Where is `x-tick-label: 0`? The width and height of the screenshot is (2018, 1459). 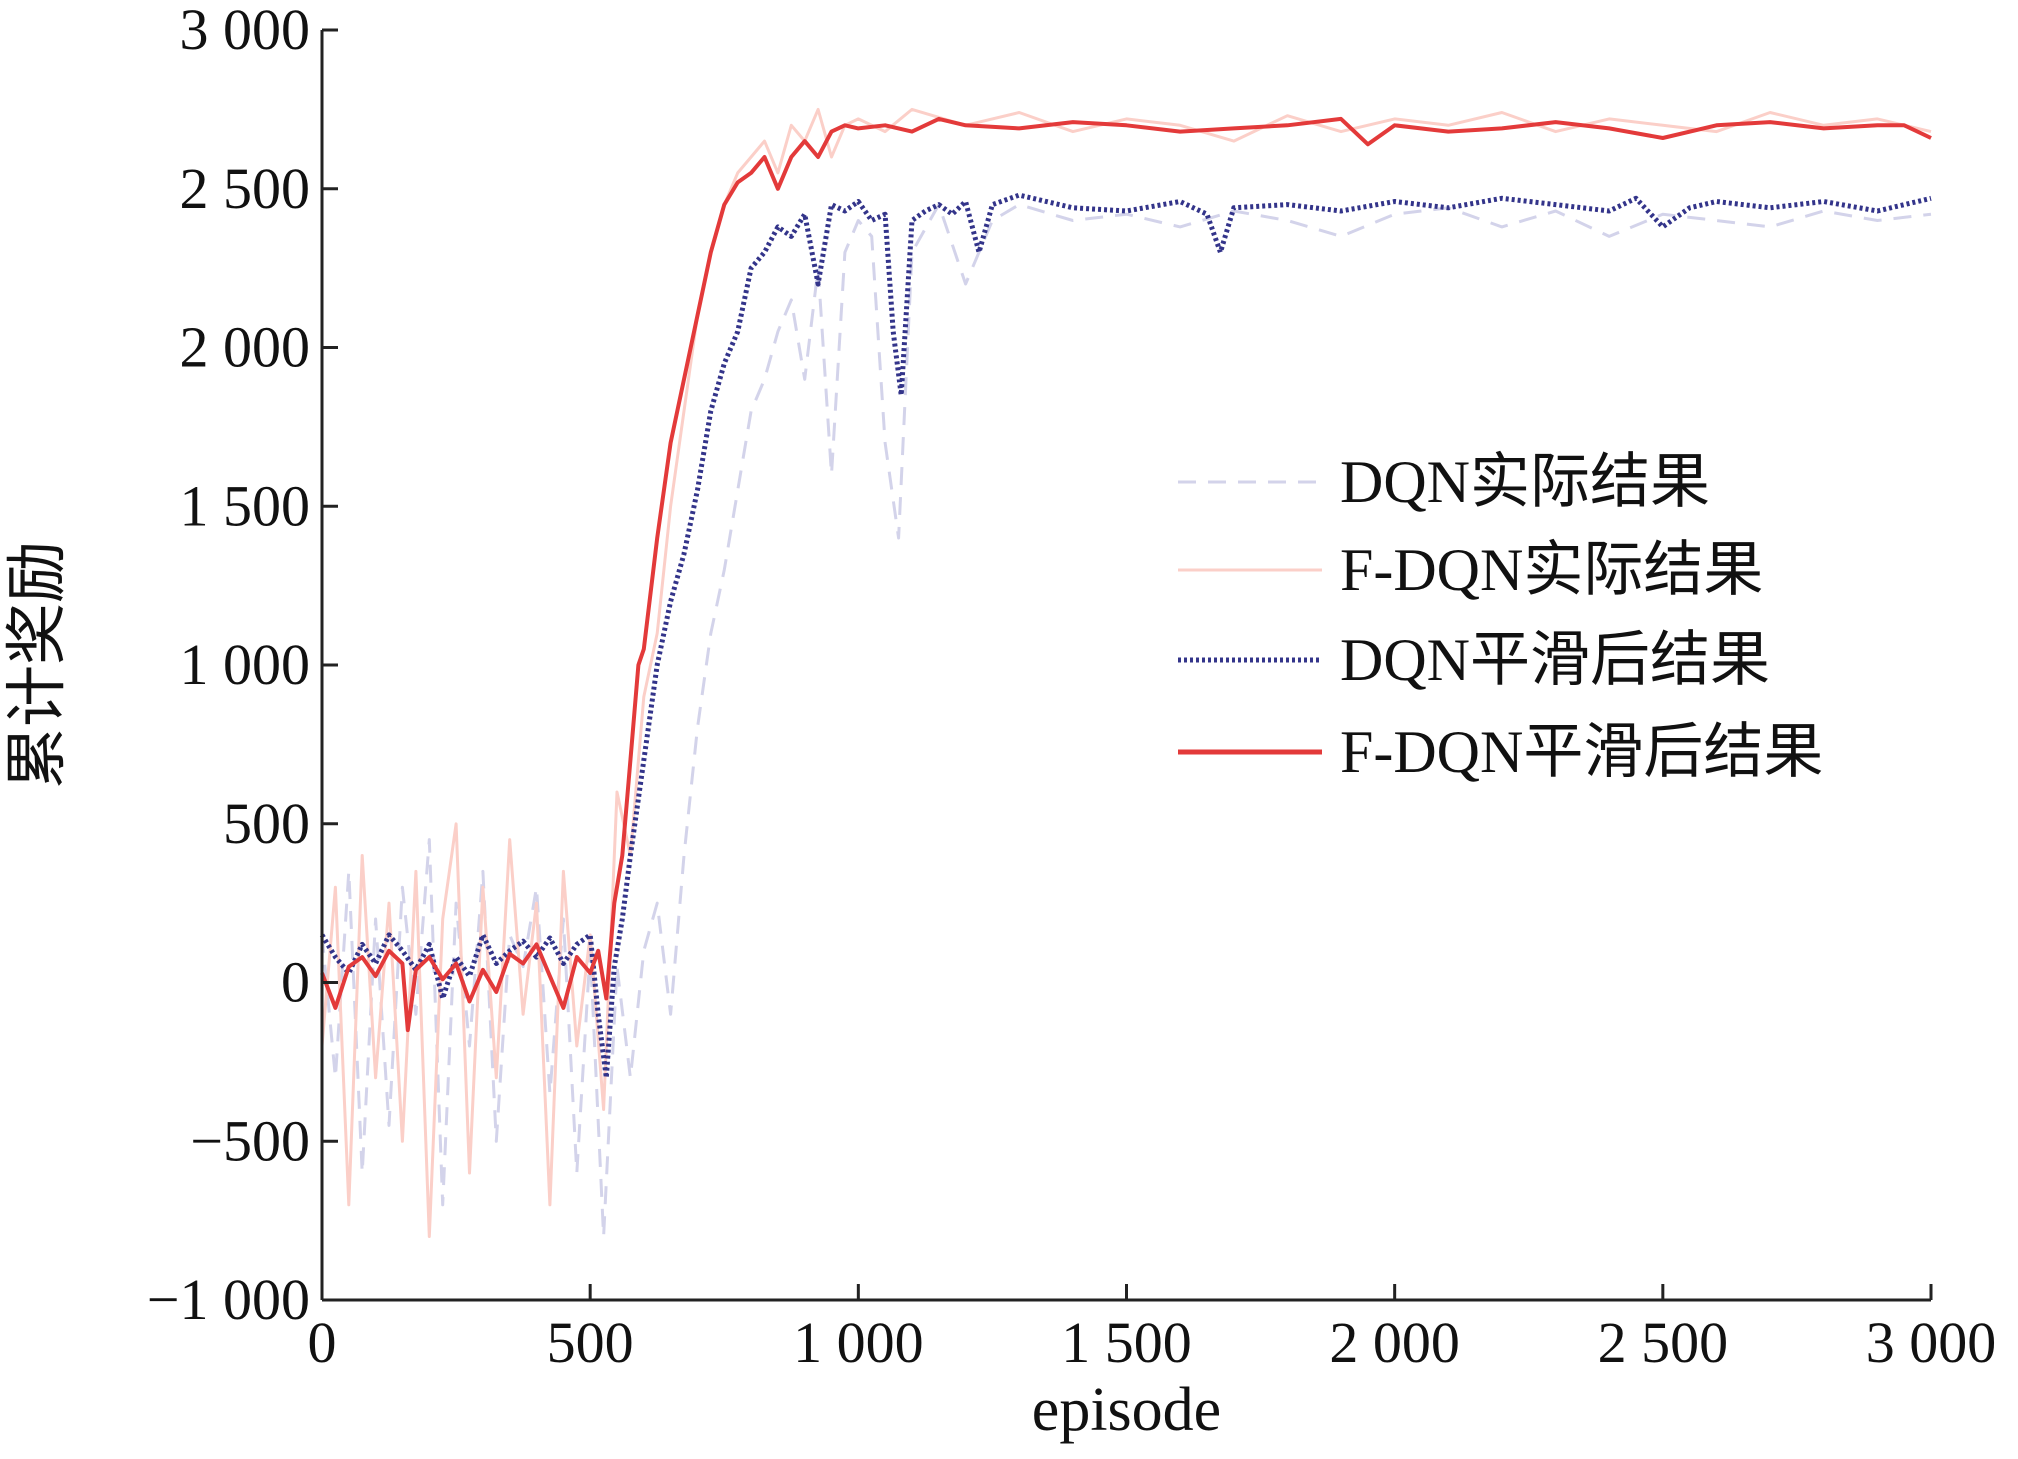
x-tick-label: 0 is located at coordinates (322, 1342).